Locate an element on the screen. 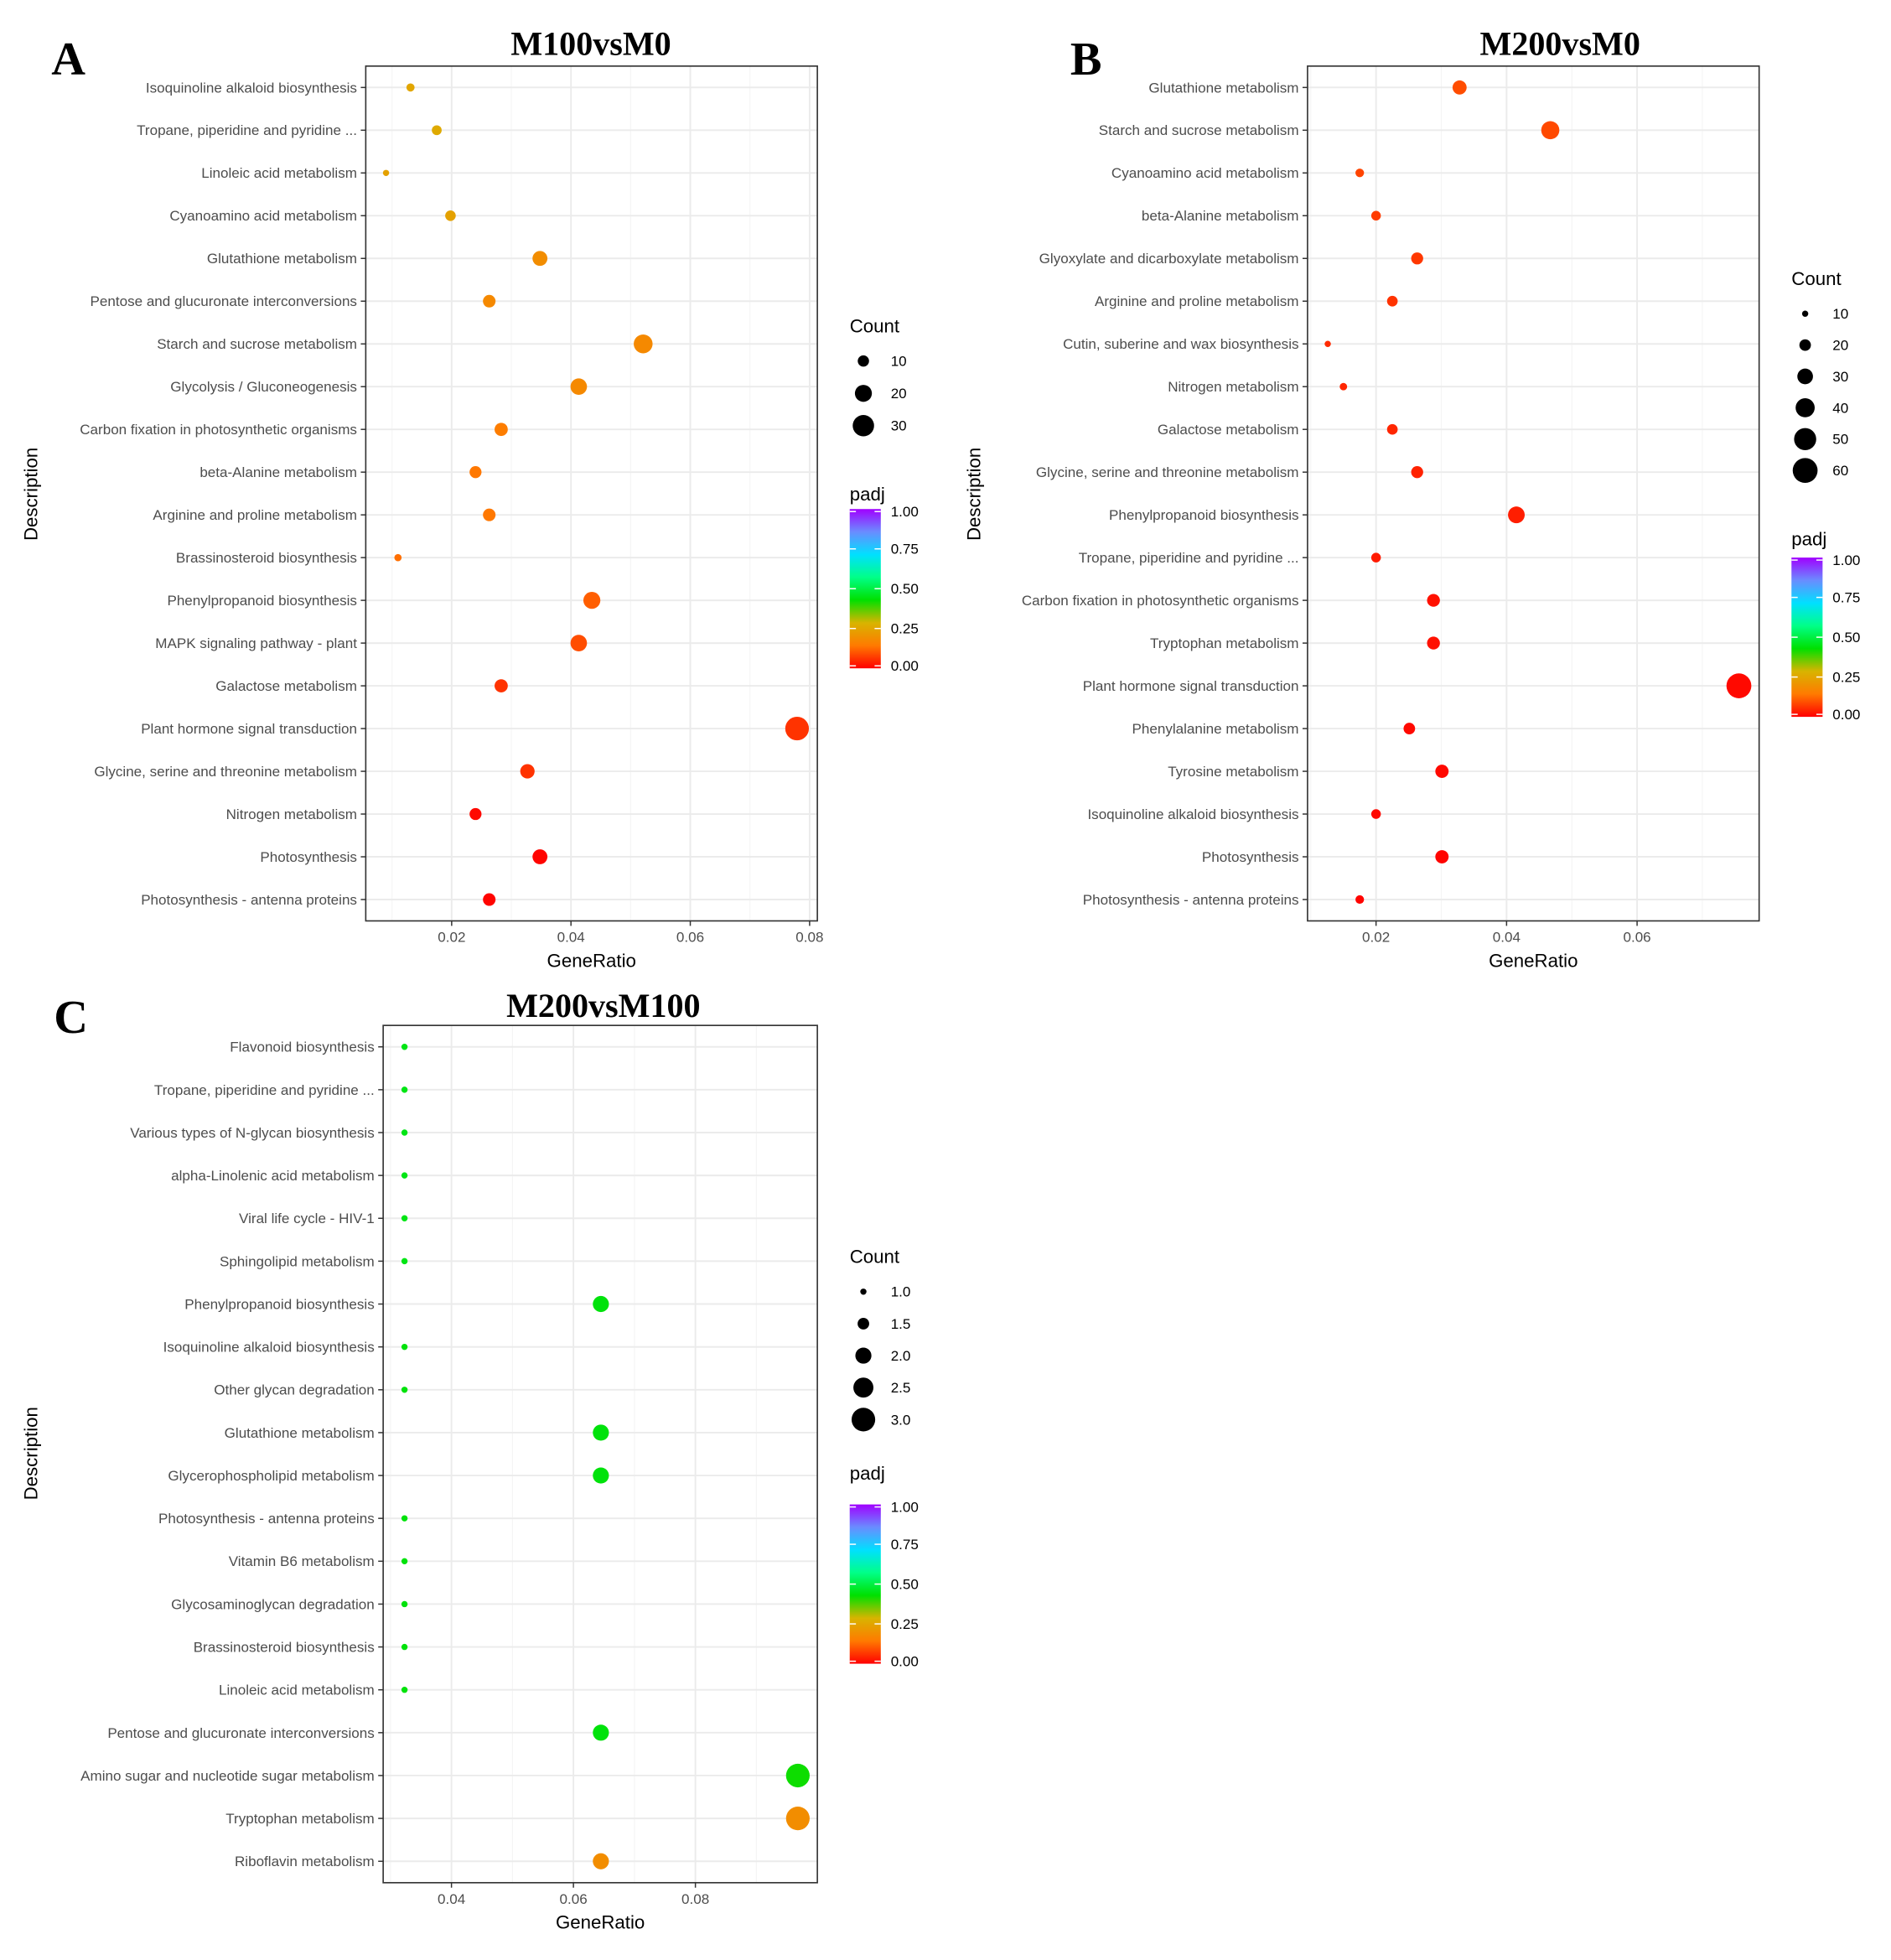 The width and height of the screenshot is (1891, 1960). panel-title: M200vsM100 is located at coordinates (603, 1005).